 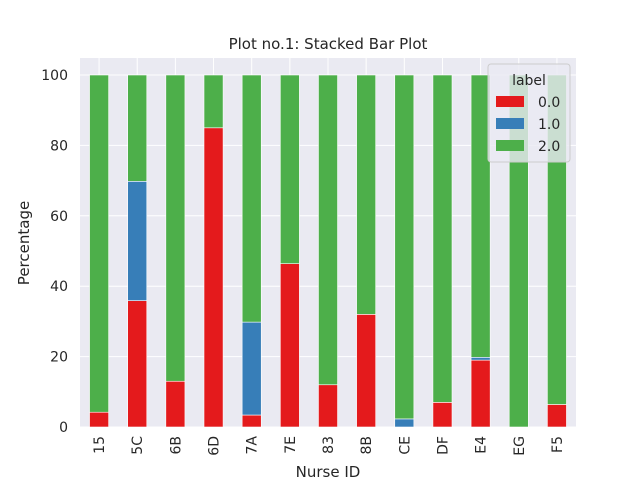 I want to click on legend-items: 0.0 1.0 2.0, so click(x=528, y=125).